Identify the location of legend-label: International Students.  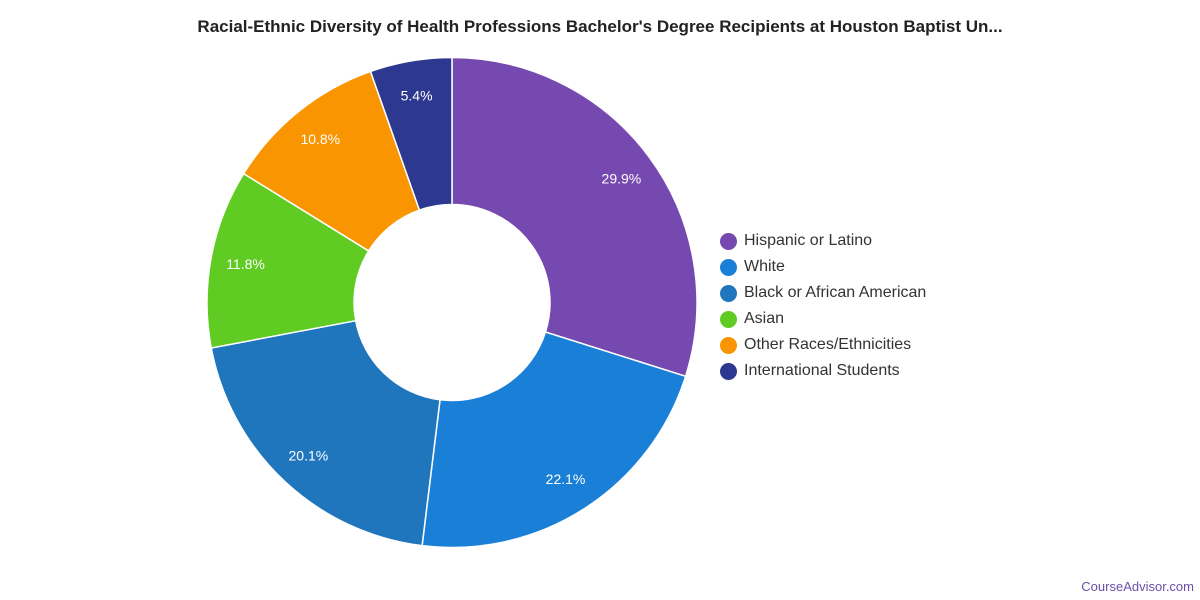
(822, 370).